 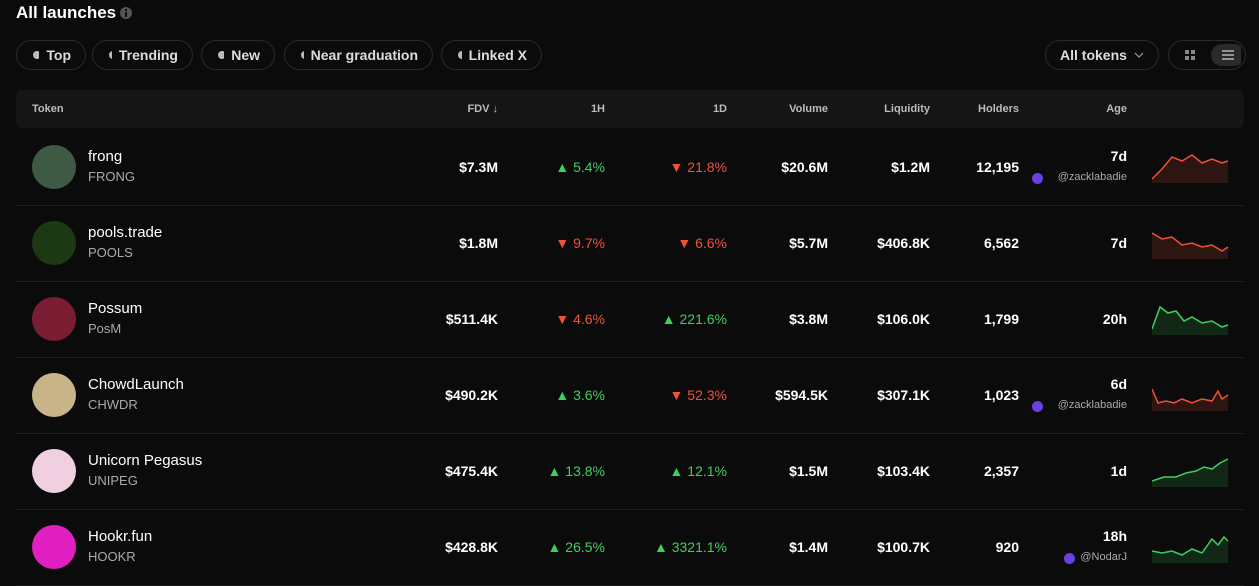 What do you see at coordinates (580, 395) in the screenshot?
I see `cell-h1: ▲ 3.6%` at bounding box center [580, 395].